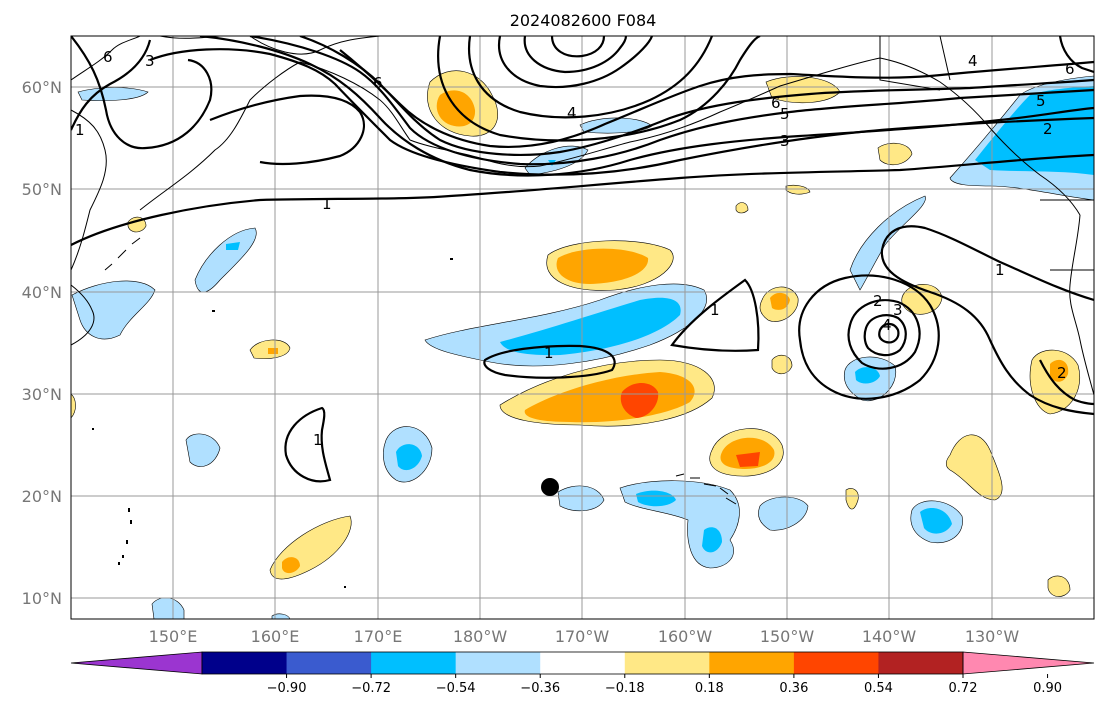  Describe the element at coordinates (582, 663) in the screenshot. I see `colorbar-frame` at that location.